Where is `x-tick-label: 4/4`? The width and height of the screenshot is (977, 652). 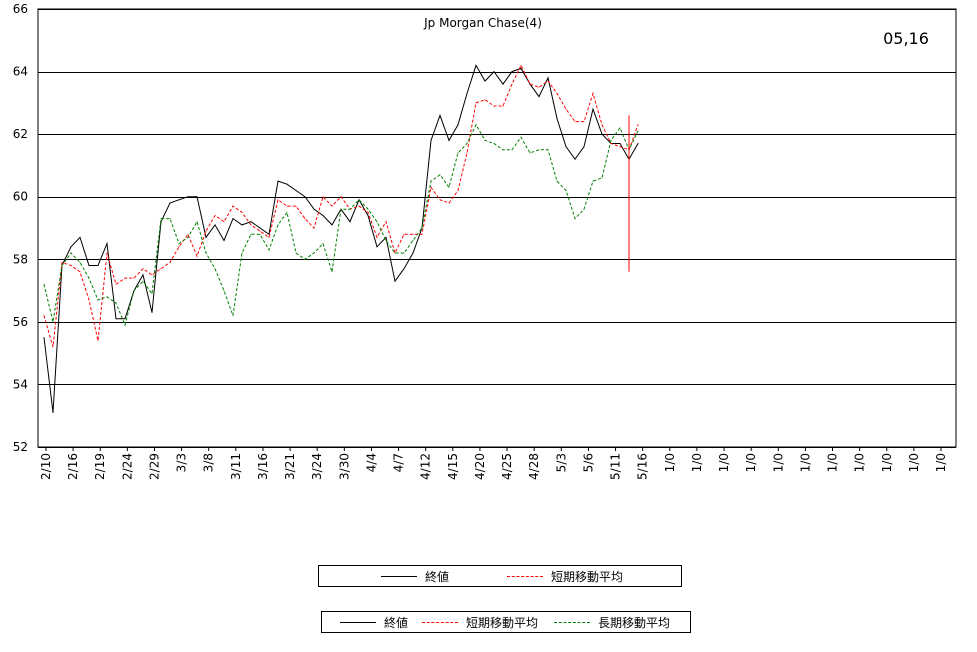 x-tick-label: 4/4 is located at coordinates (371, 462).